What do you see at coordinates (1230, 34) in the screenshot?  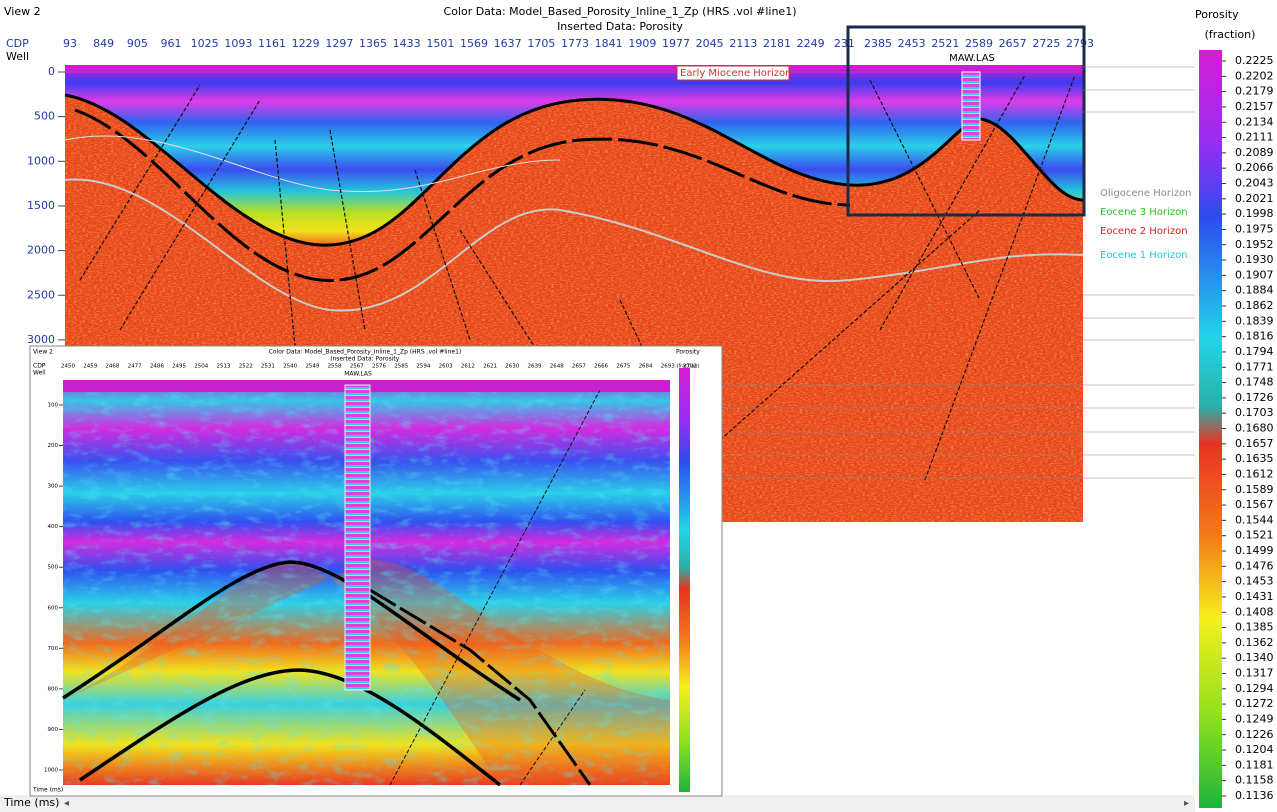 I see `colorbar-unit: (fraction)` at bounding box center [1230, 34].